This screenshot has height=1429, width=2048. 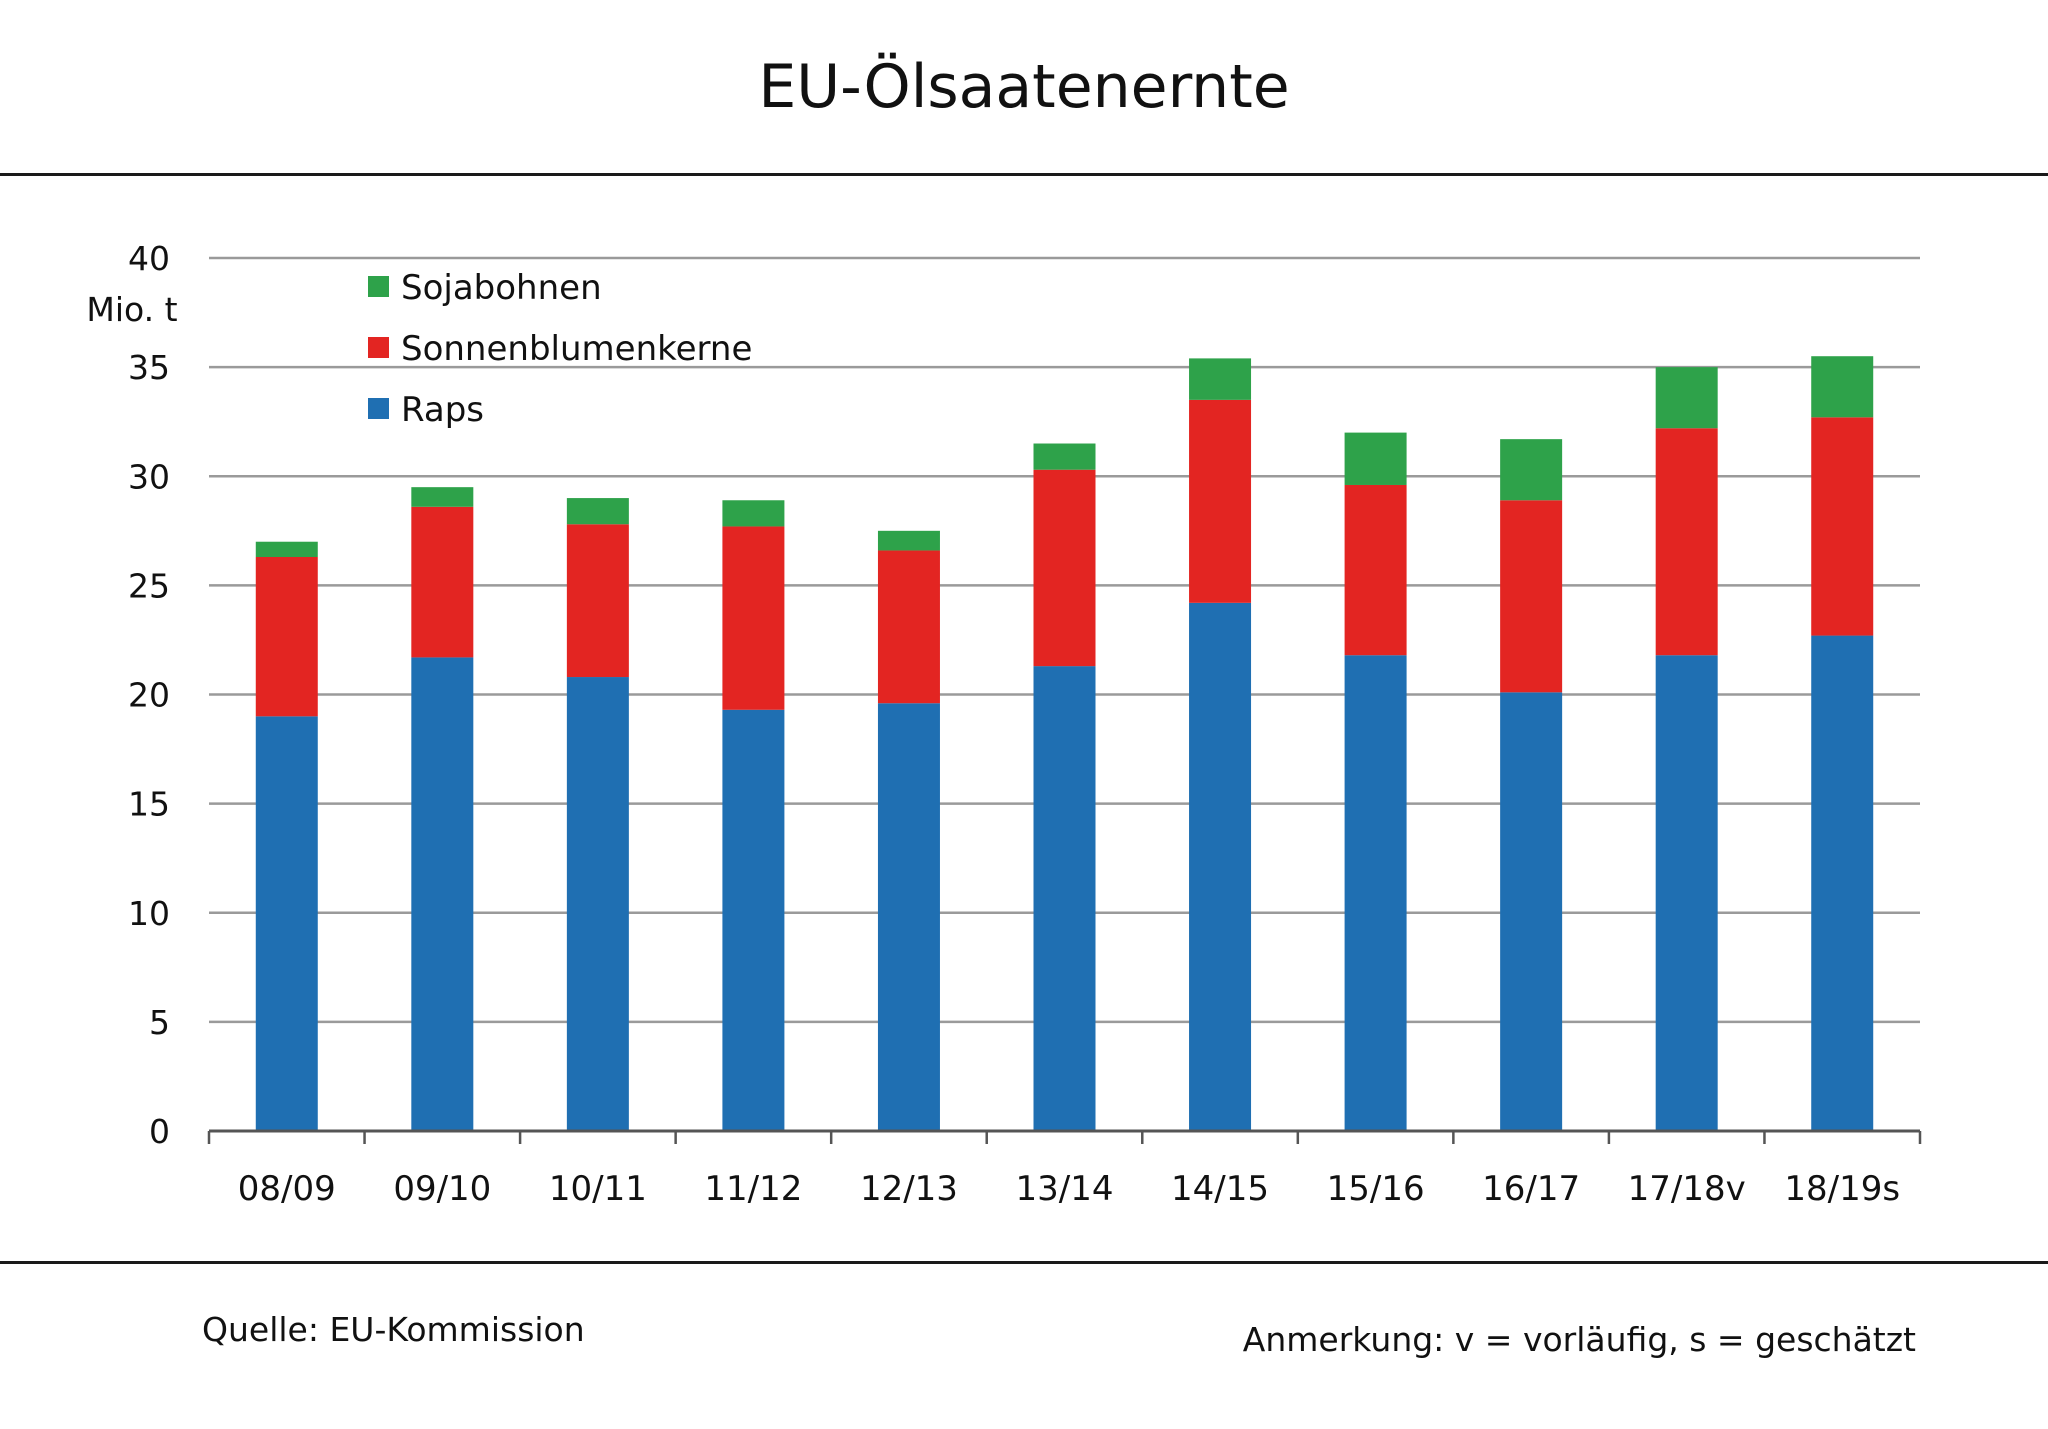 I want to click on x-tick-label: 18/19s, so click(x=1842, y=1189).